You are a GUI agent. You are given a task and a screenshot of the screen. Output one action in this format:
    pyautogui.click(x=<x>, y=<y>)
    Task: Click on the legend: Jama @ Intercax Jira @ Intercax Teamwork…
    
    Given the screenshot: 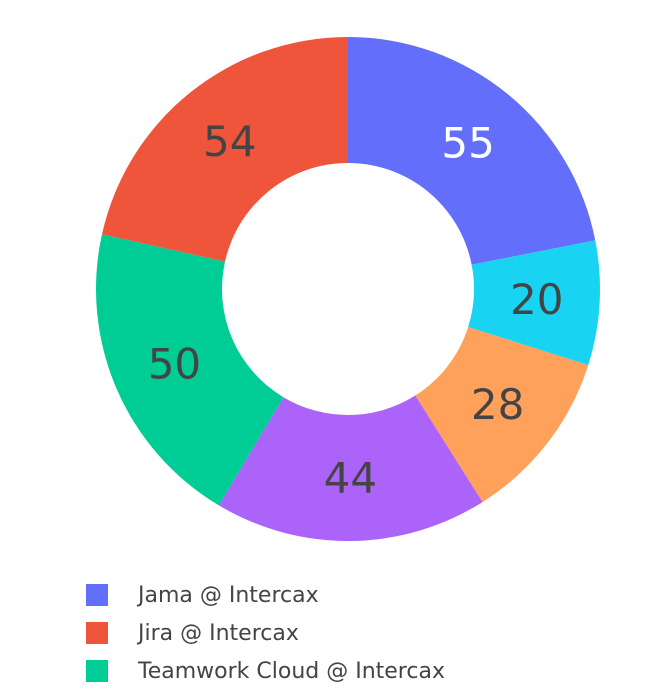 What is the action you would take?
    pyautogui.click(x=346, y=633)
    